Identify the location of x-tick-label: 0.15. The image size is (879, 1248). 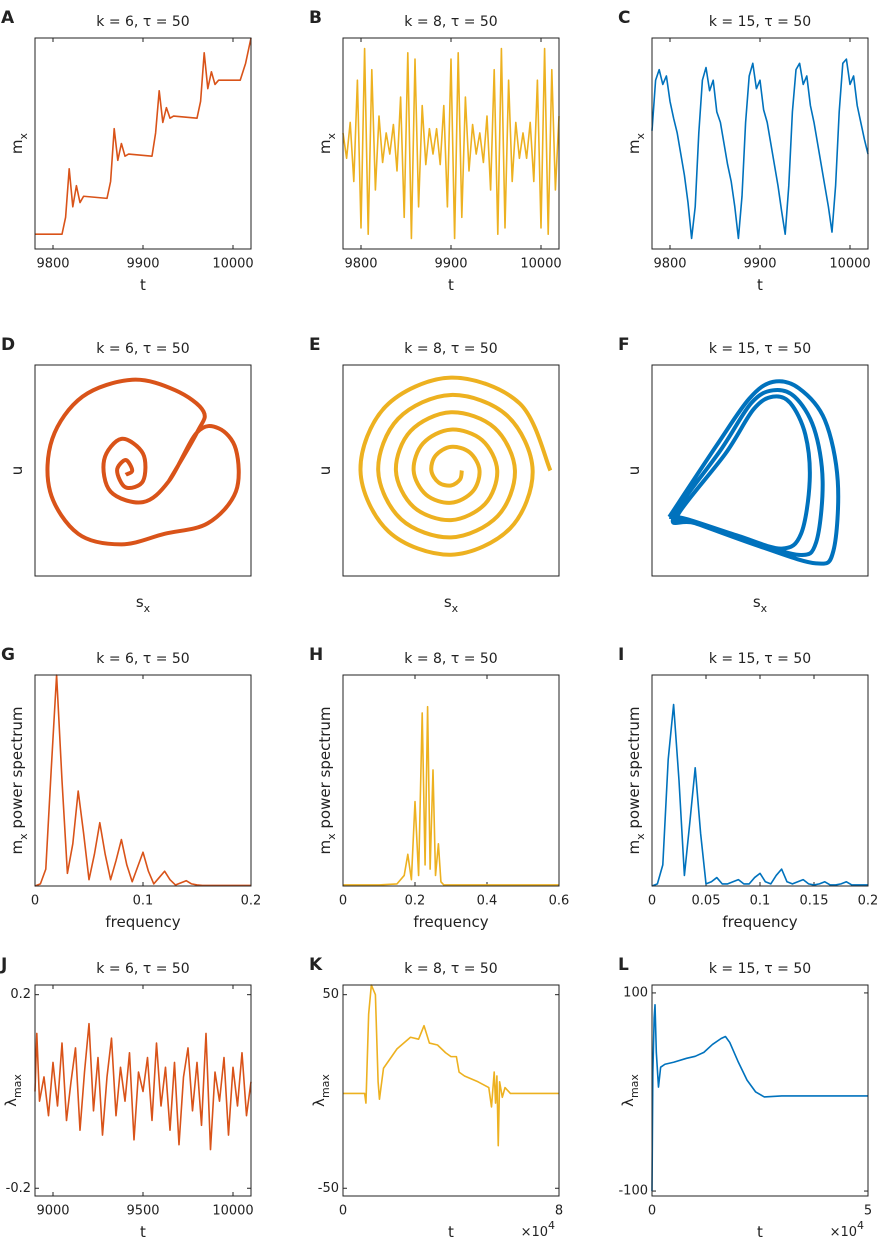
(814, 901).